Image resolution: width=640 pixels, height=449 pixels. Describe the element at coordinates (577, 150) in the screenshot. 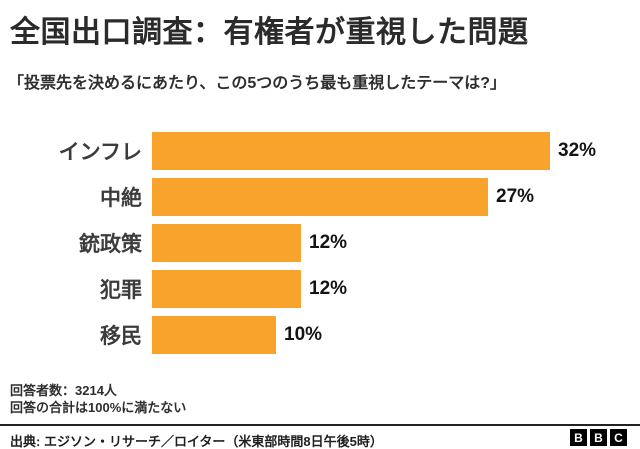

I see `value-label: 32%` at that location.